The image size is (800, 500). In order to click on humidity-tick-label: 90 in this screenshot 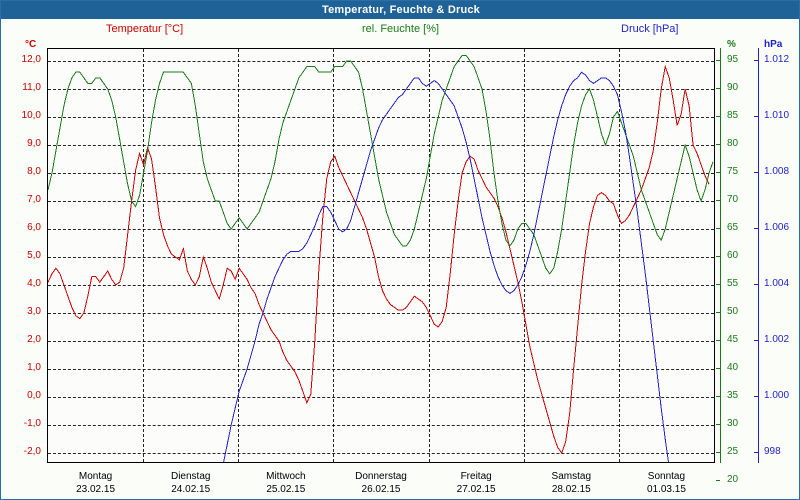, I will do `click(733, 87)`.